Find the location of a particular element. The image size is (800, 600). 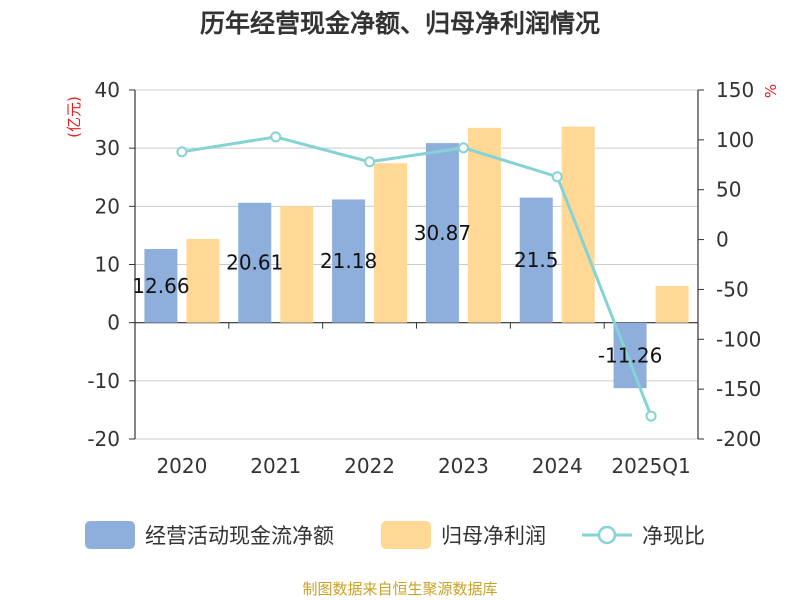

y-right-tick-label: -50 is located at coordinates (732, 289).